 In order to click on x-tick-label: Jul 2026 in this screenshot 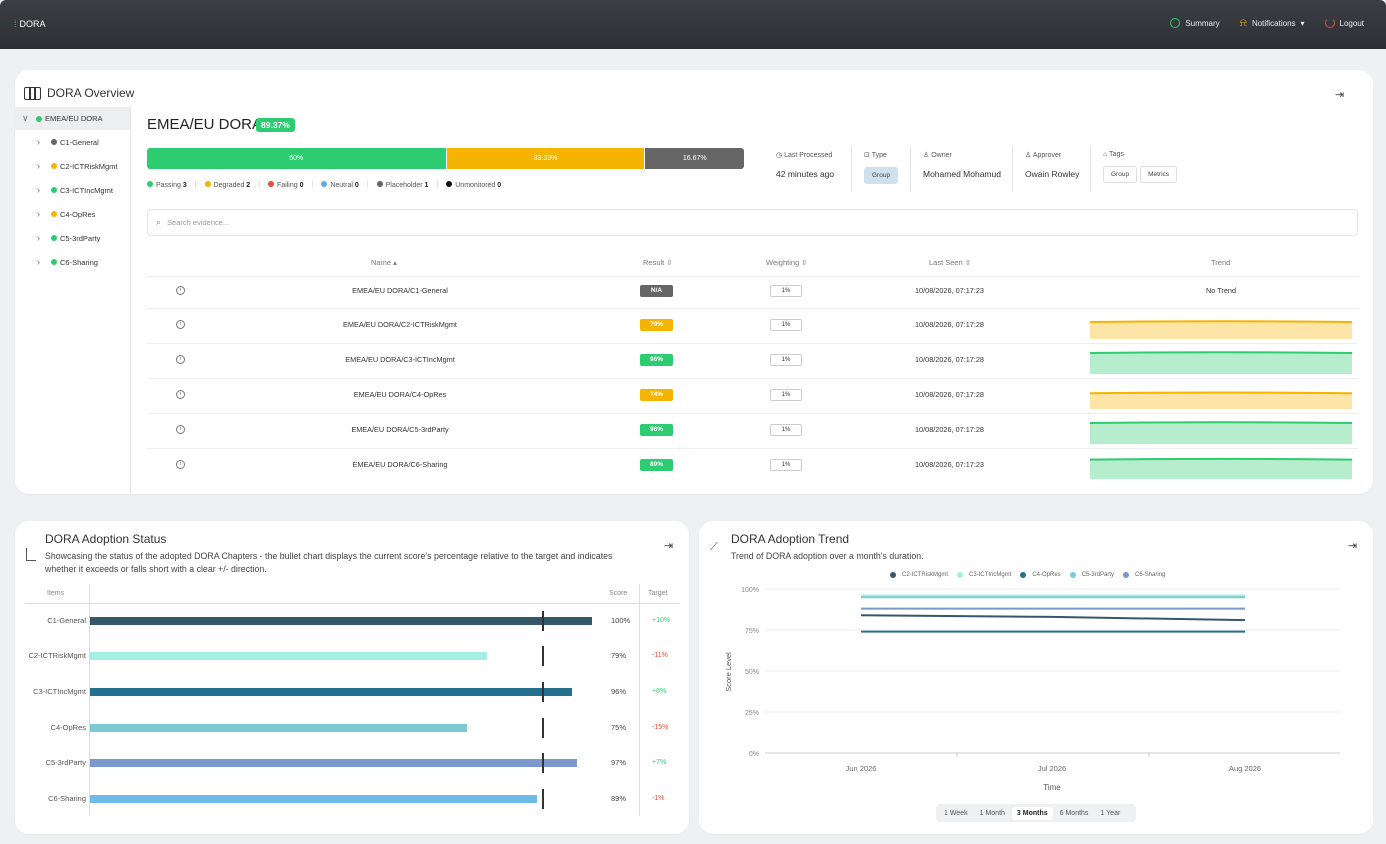, I will do `click(1052, 768)`.